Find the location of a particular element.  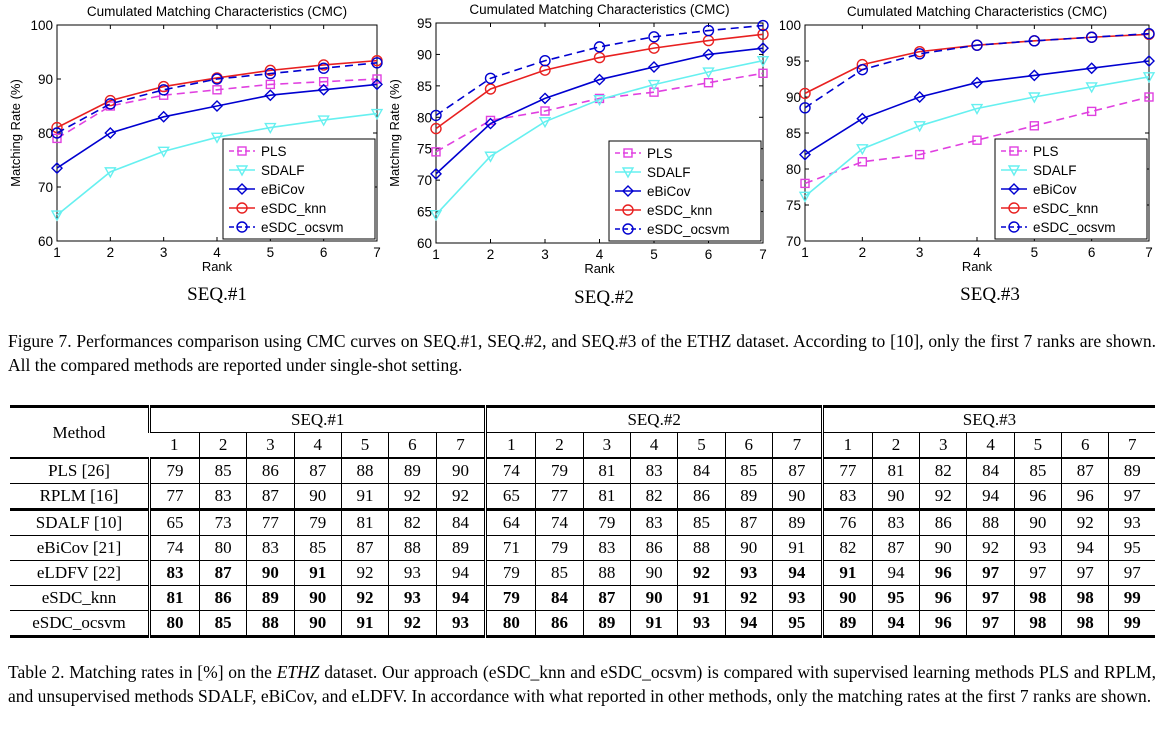

legend: PLS SDALF eBiCov eSDC_knn eSDC_ocsvm is located at coordinates (1071, 189).